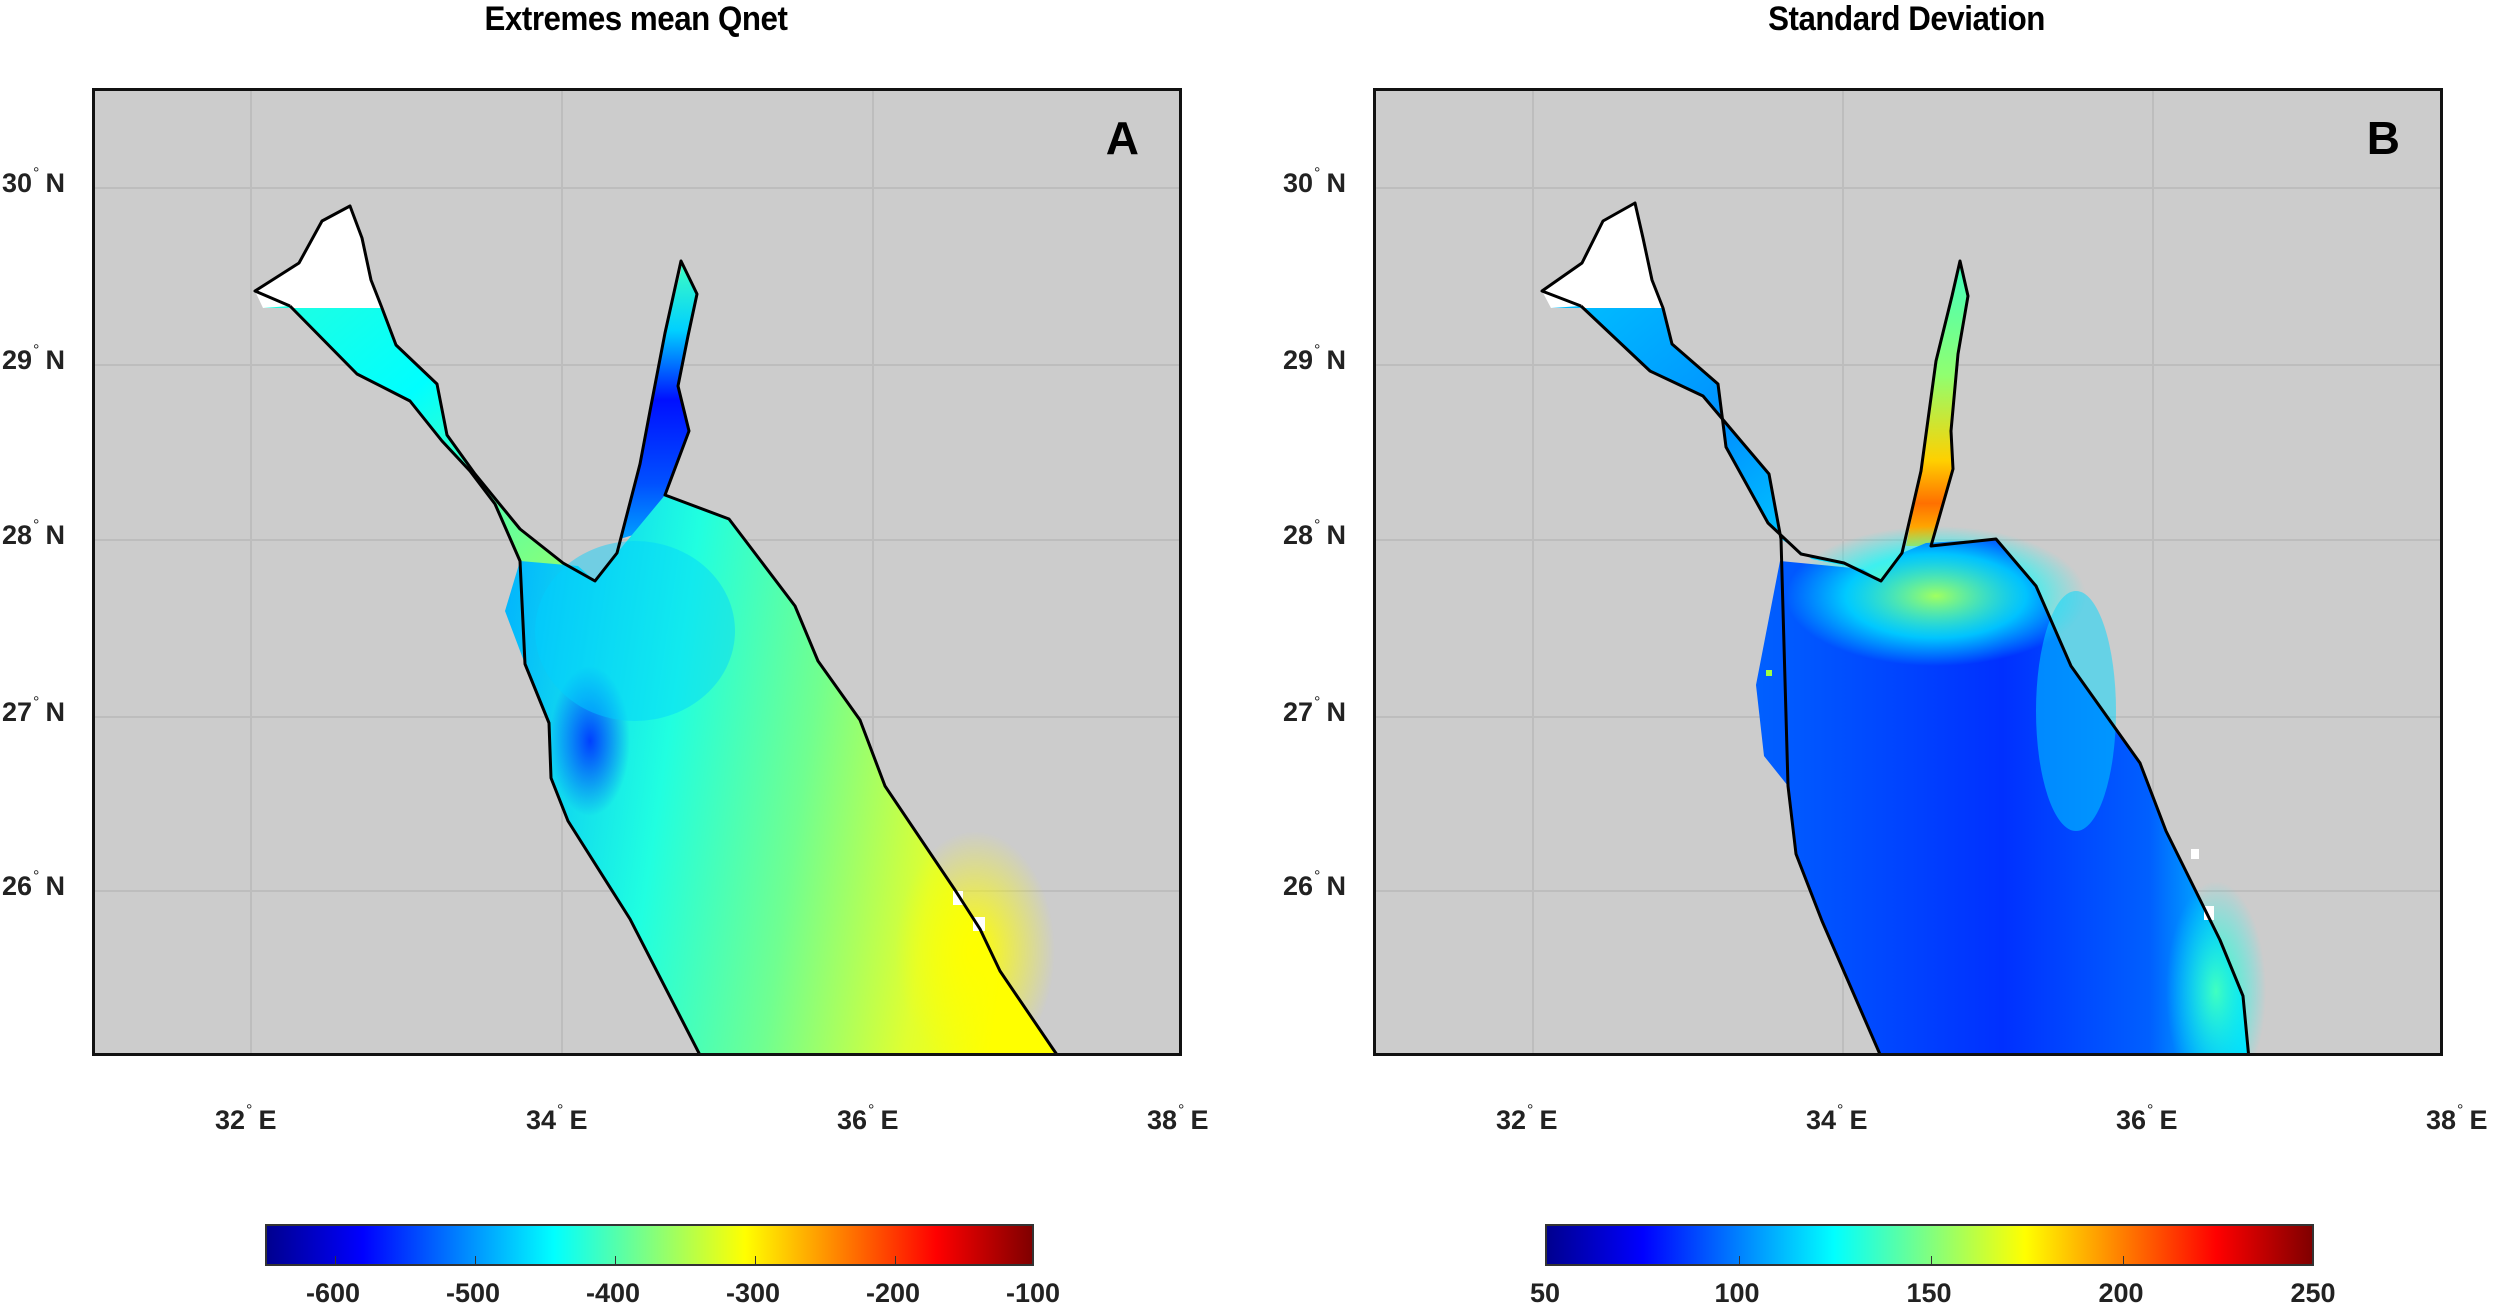 The image size is (2500, 1309). What do you see at coordinates (1769, 673) in the screenshot?
I see `outlier-pixel` at bounding box center [1769, 673].